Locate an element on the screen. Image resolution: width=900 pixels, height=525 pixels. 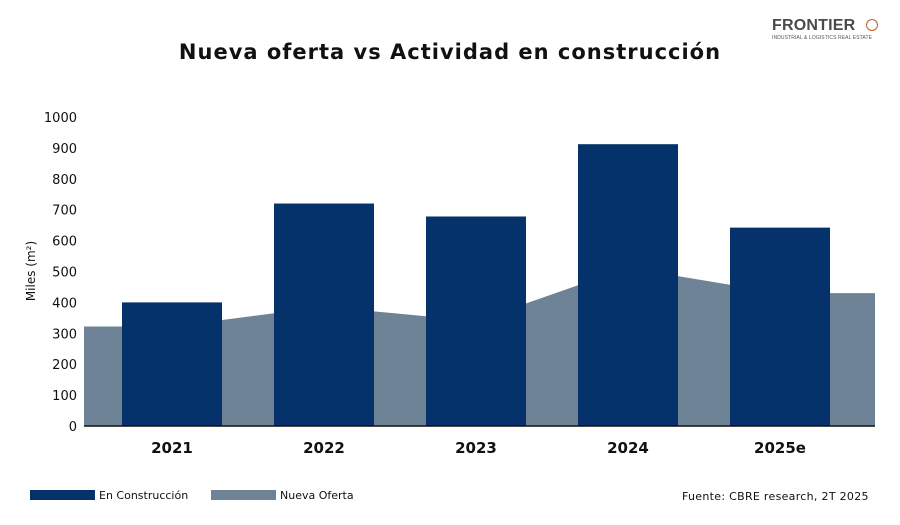
y-tick-label-1000: 1000 is located at coordinates (60, 118).